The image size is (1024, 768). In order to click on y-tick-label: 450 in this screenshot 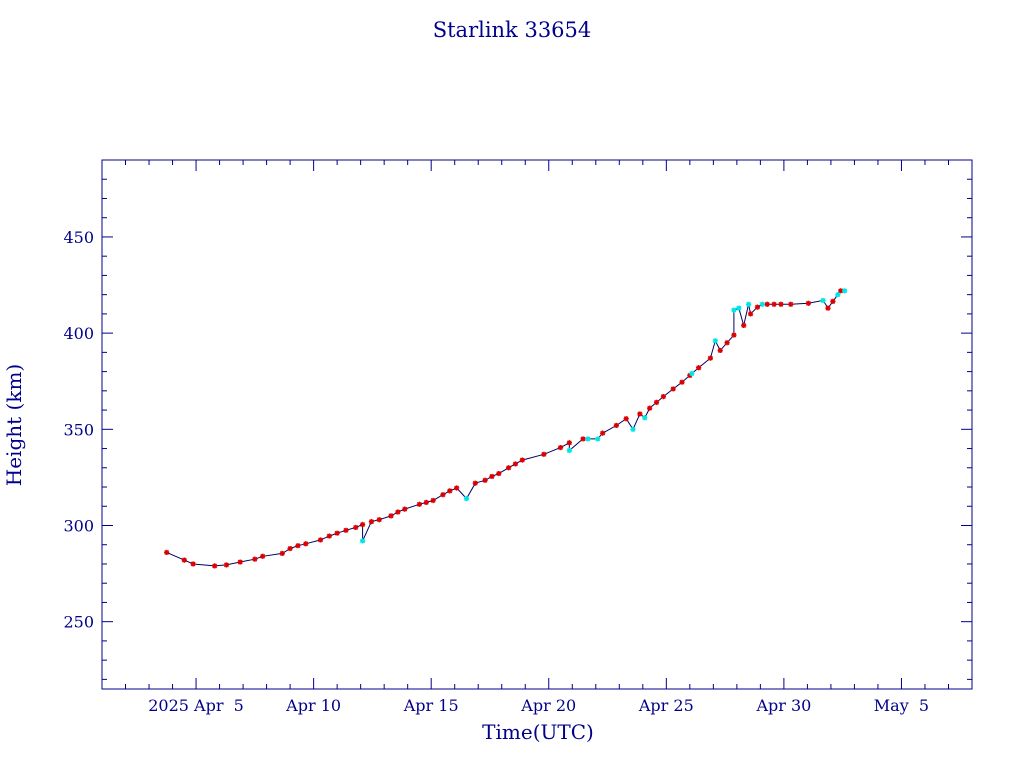, I will do `click(78, 237)`.